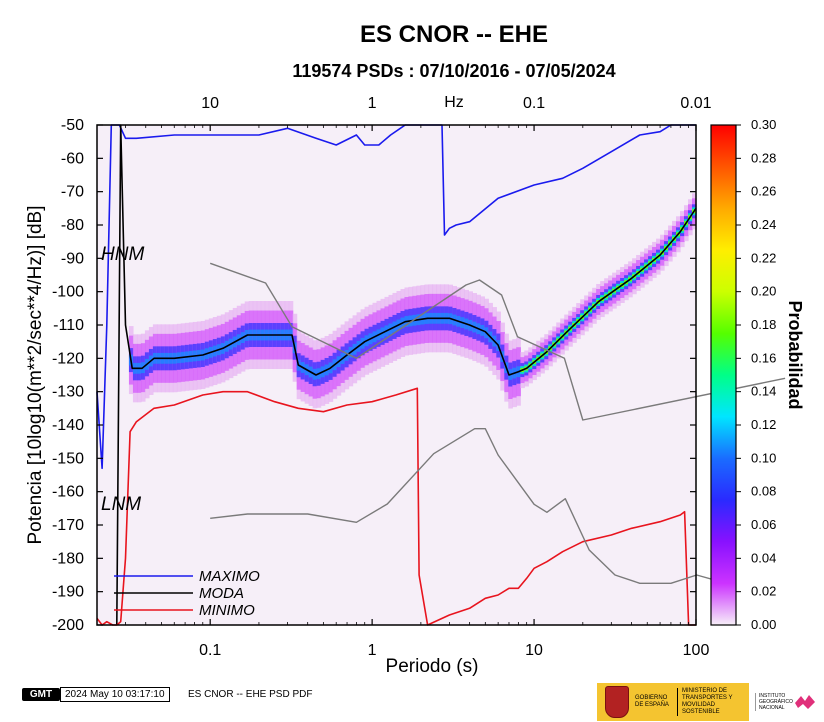  What do you see at coordinates (227, 610) in the screenshot?
I see `legend-label-minimo: MINIMO` at bounding box center [227, 610].